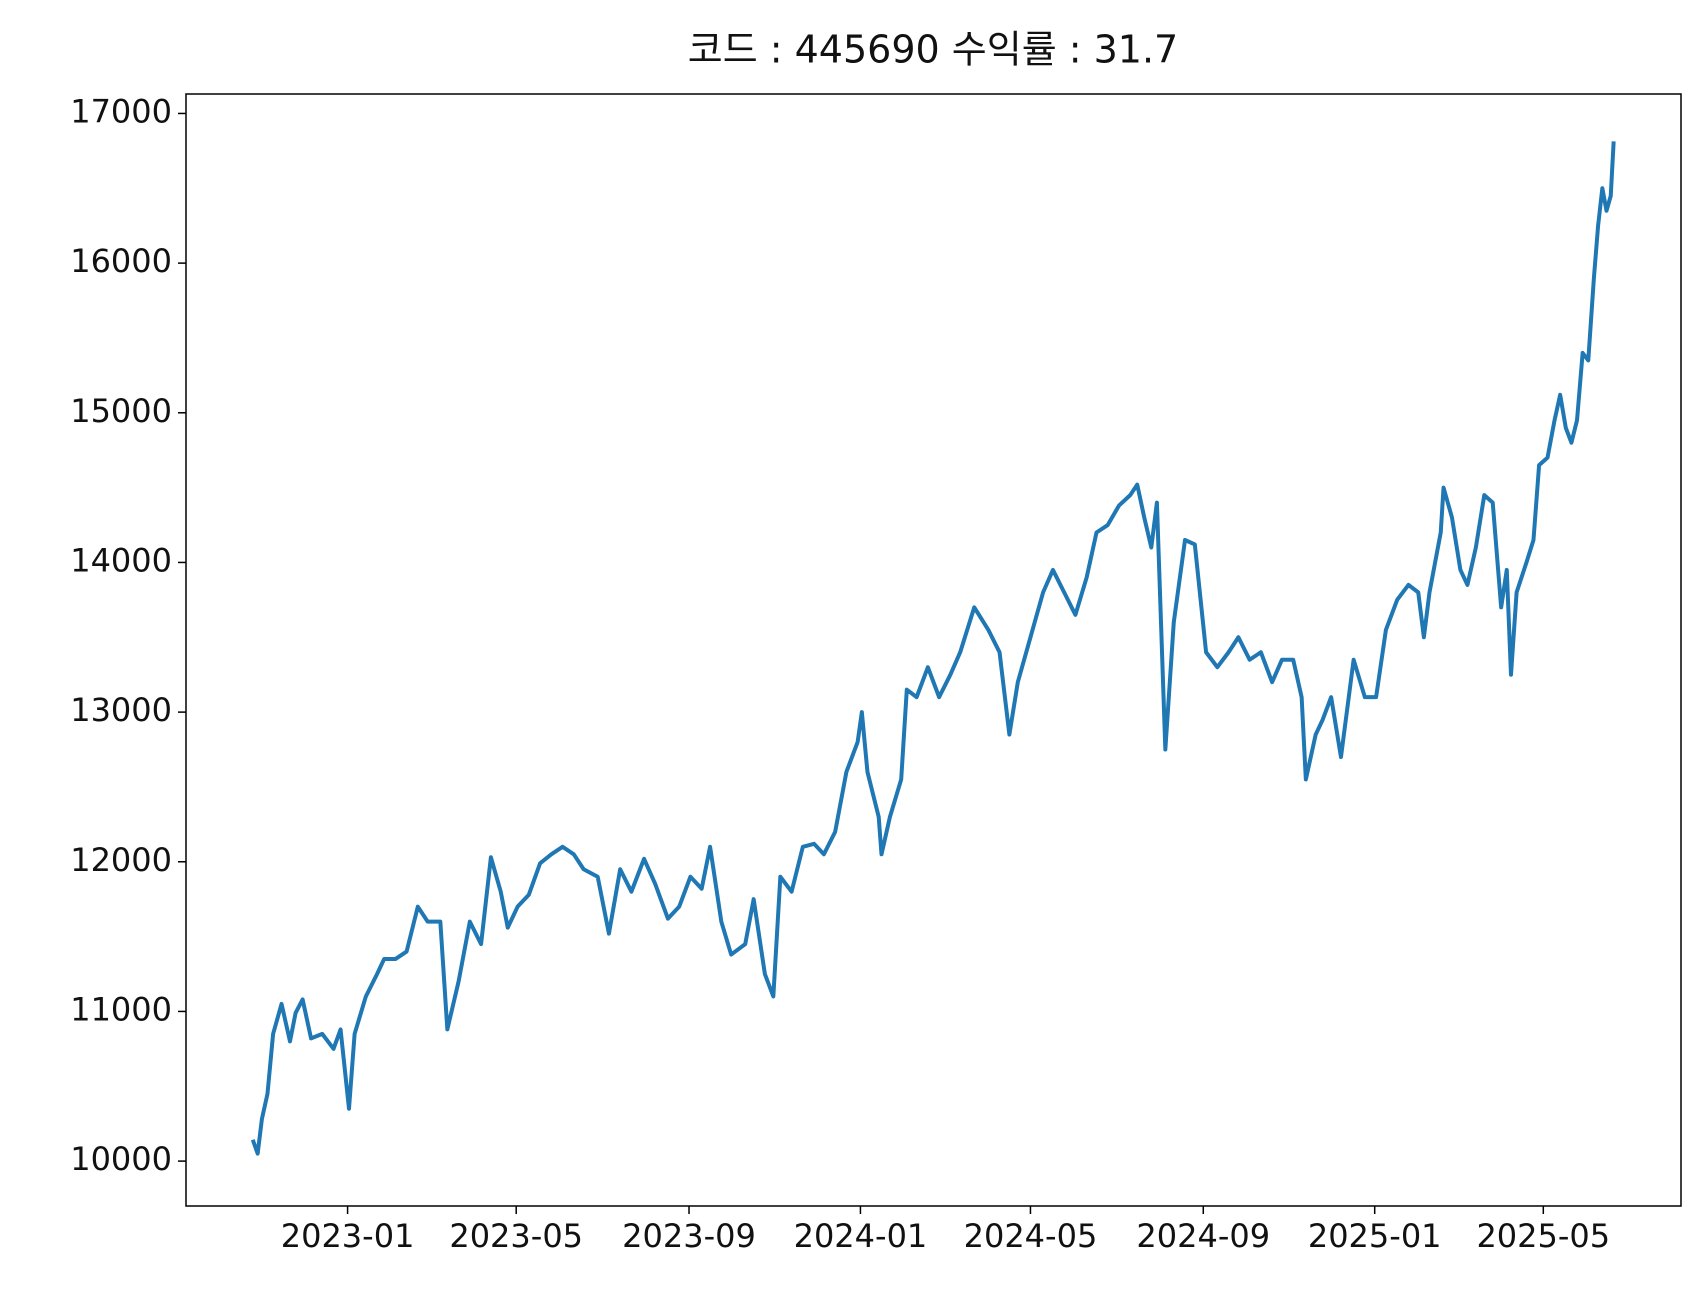 The width and height of the screenshot is (1703, 1300). I want to click on y-tick-label: 15000, so click(121, 411).